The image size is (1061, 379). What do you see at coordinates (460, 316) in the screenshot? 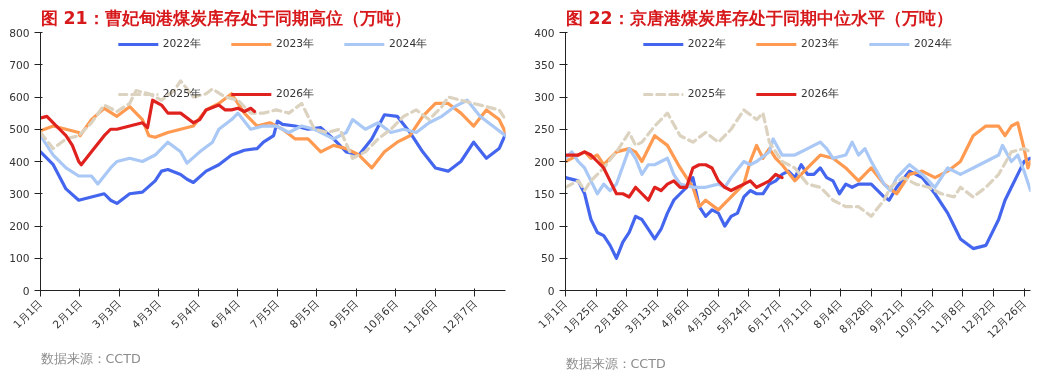
I see `x-tick-label: 12月7日` at bounding box center [460, 316].